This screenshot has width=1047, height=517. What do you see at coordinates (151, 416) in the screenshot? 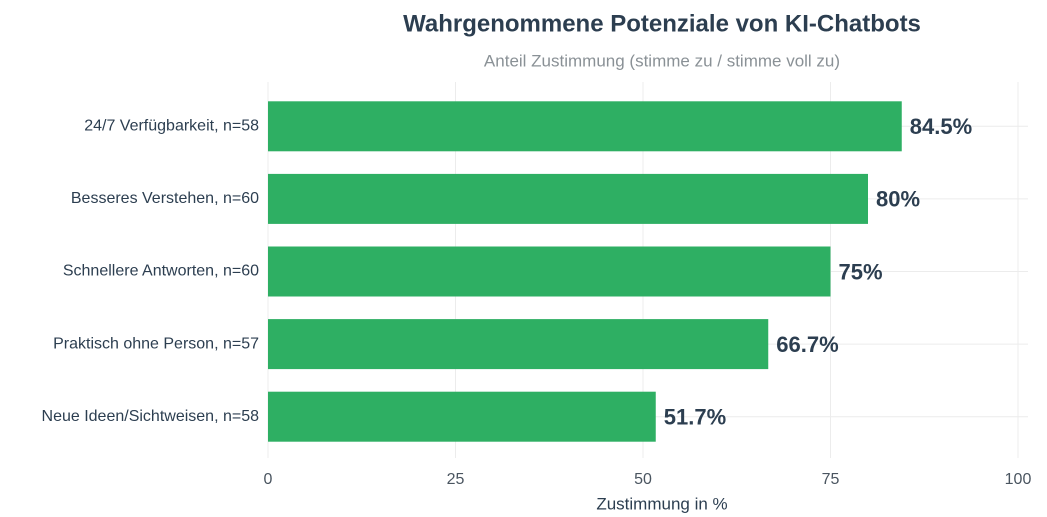
I see `y-tick-label: Neue Ideen/Sichtweisen, n=58` at bounding box center [151, 416].